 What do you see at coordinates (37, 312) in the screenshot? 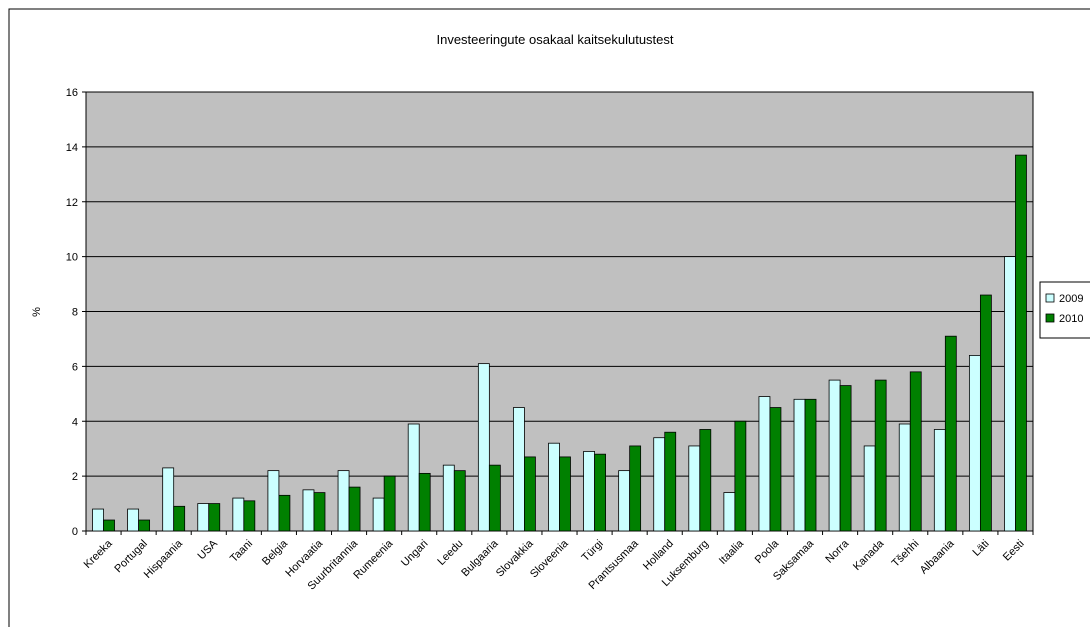
I see `y-axis-label: %` at bounding box center [37, 312].